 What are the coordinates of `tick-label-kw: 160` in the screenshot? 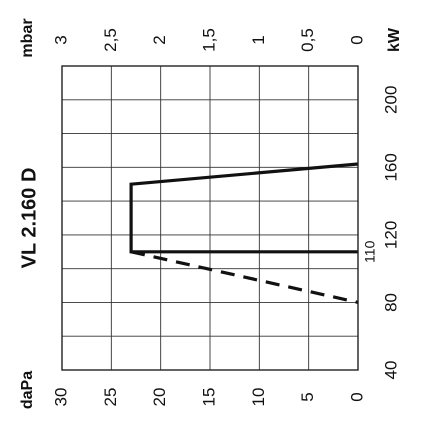 It's located at (390, 167).